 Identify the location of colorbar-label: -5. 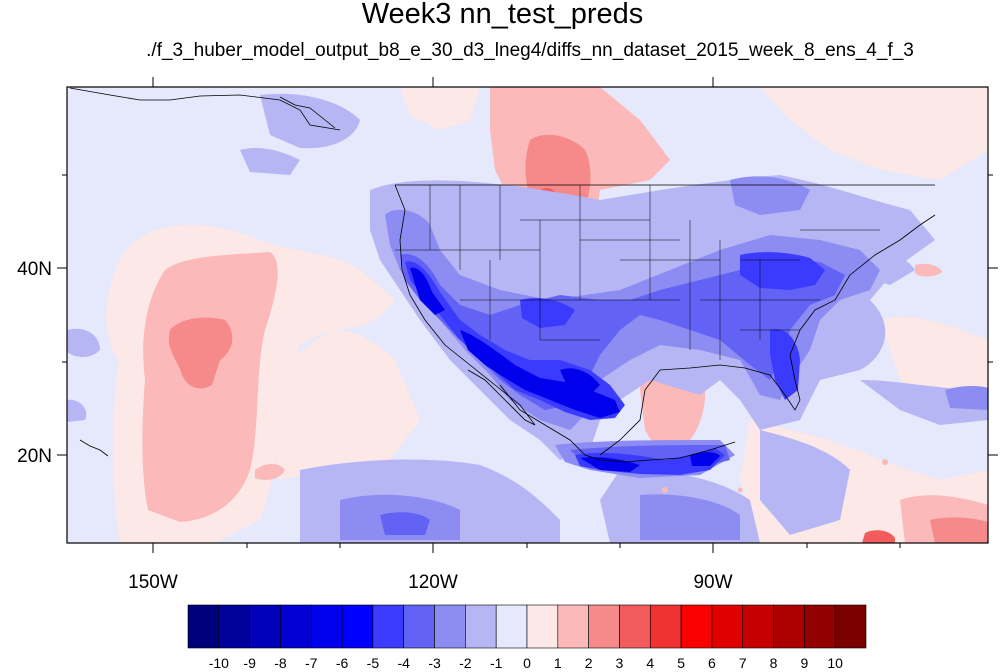
(373, 663).